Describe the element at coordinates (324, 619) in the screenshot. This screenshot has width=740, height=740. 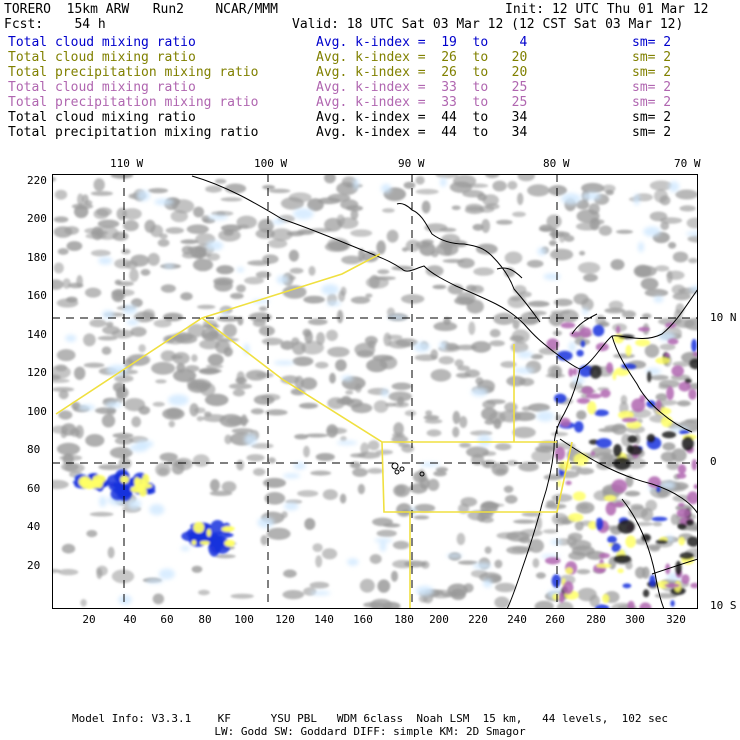
I see `x-tick-label: 140` at that location.